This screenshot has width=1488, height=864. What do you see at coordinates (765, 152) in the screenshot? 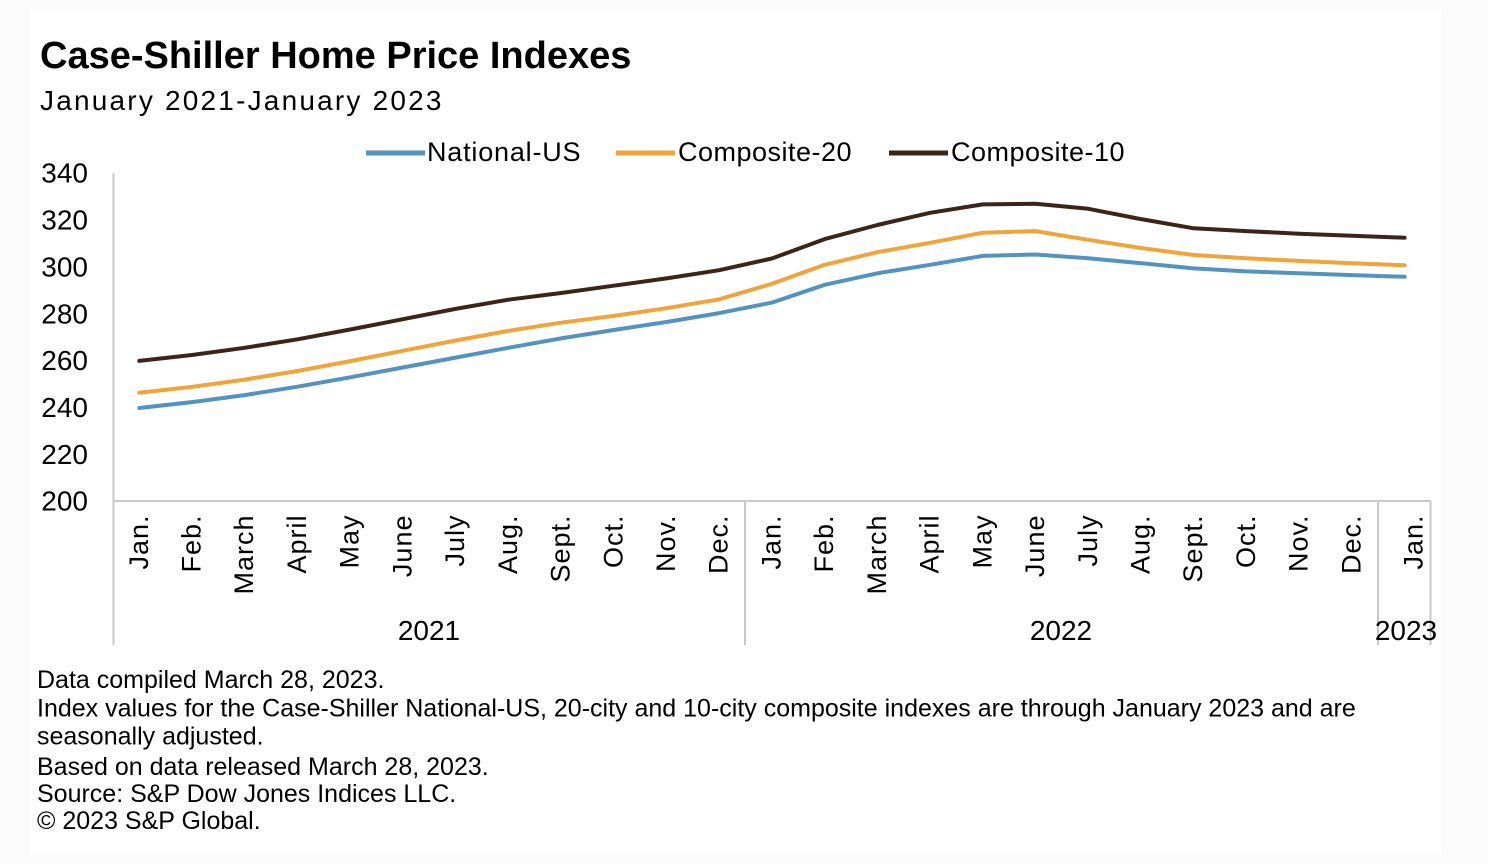
I see `svg-text: Composite-20` at bounding box center [765, 152].